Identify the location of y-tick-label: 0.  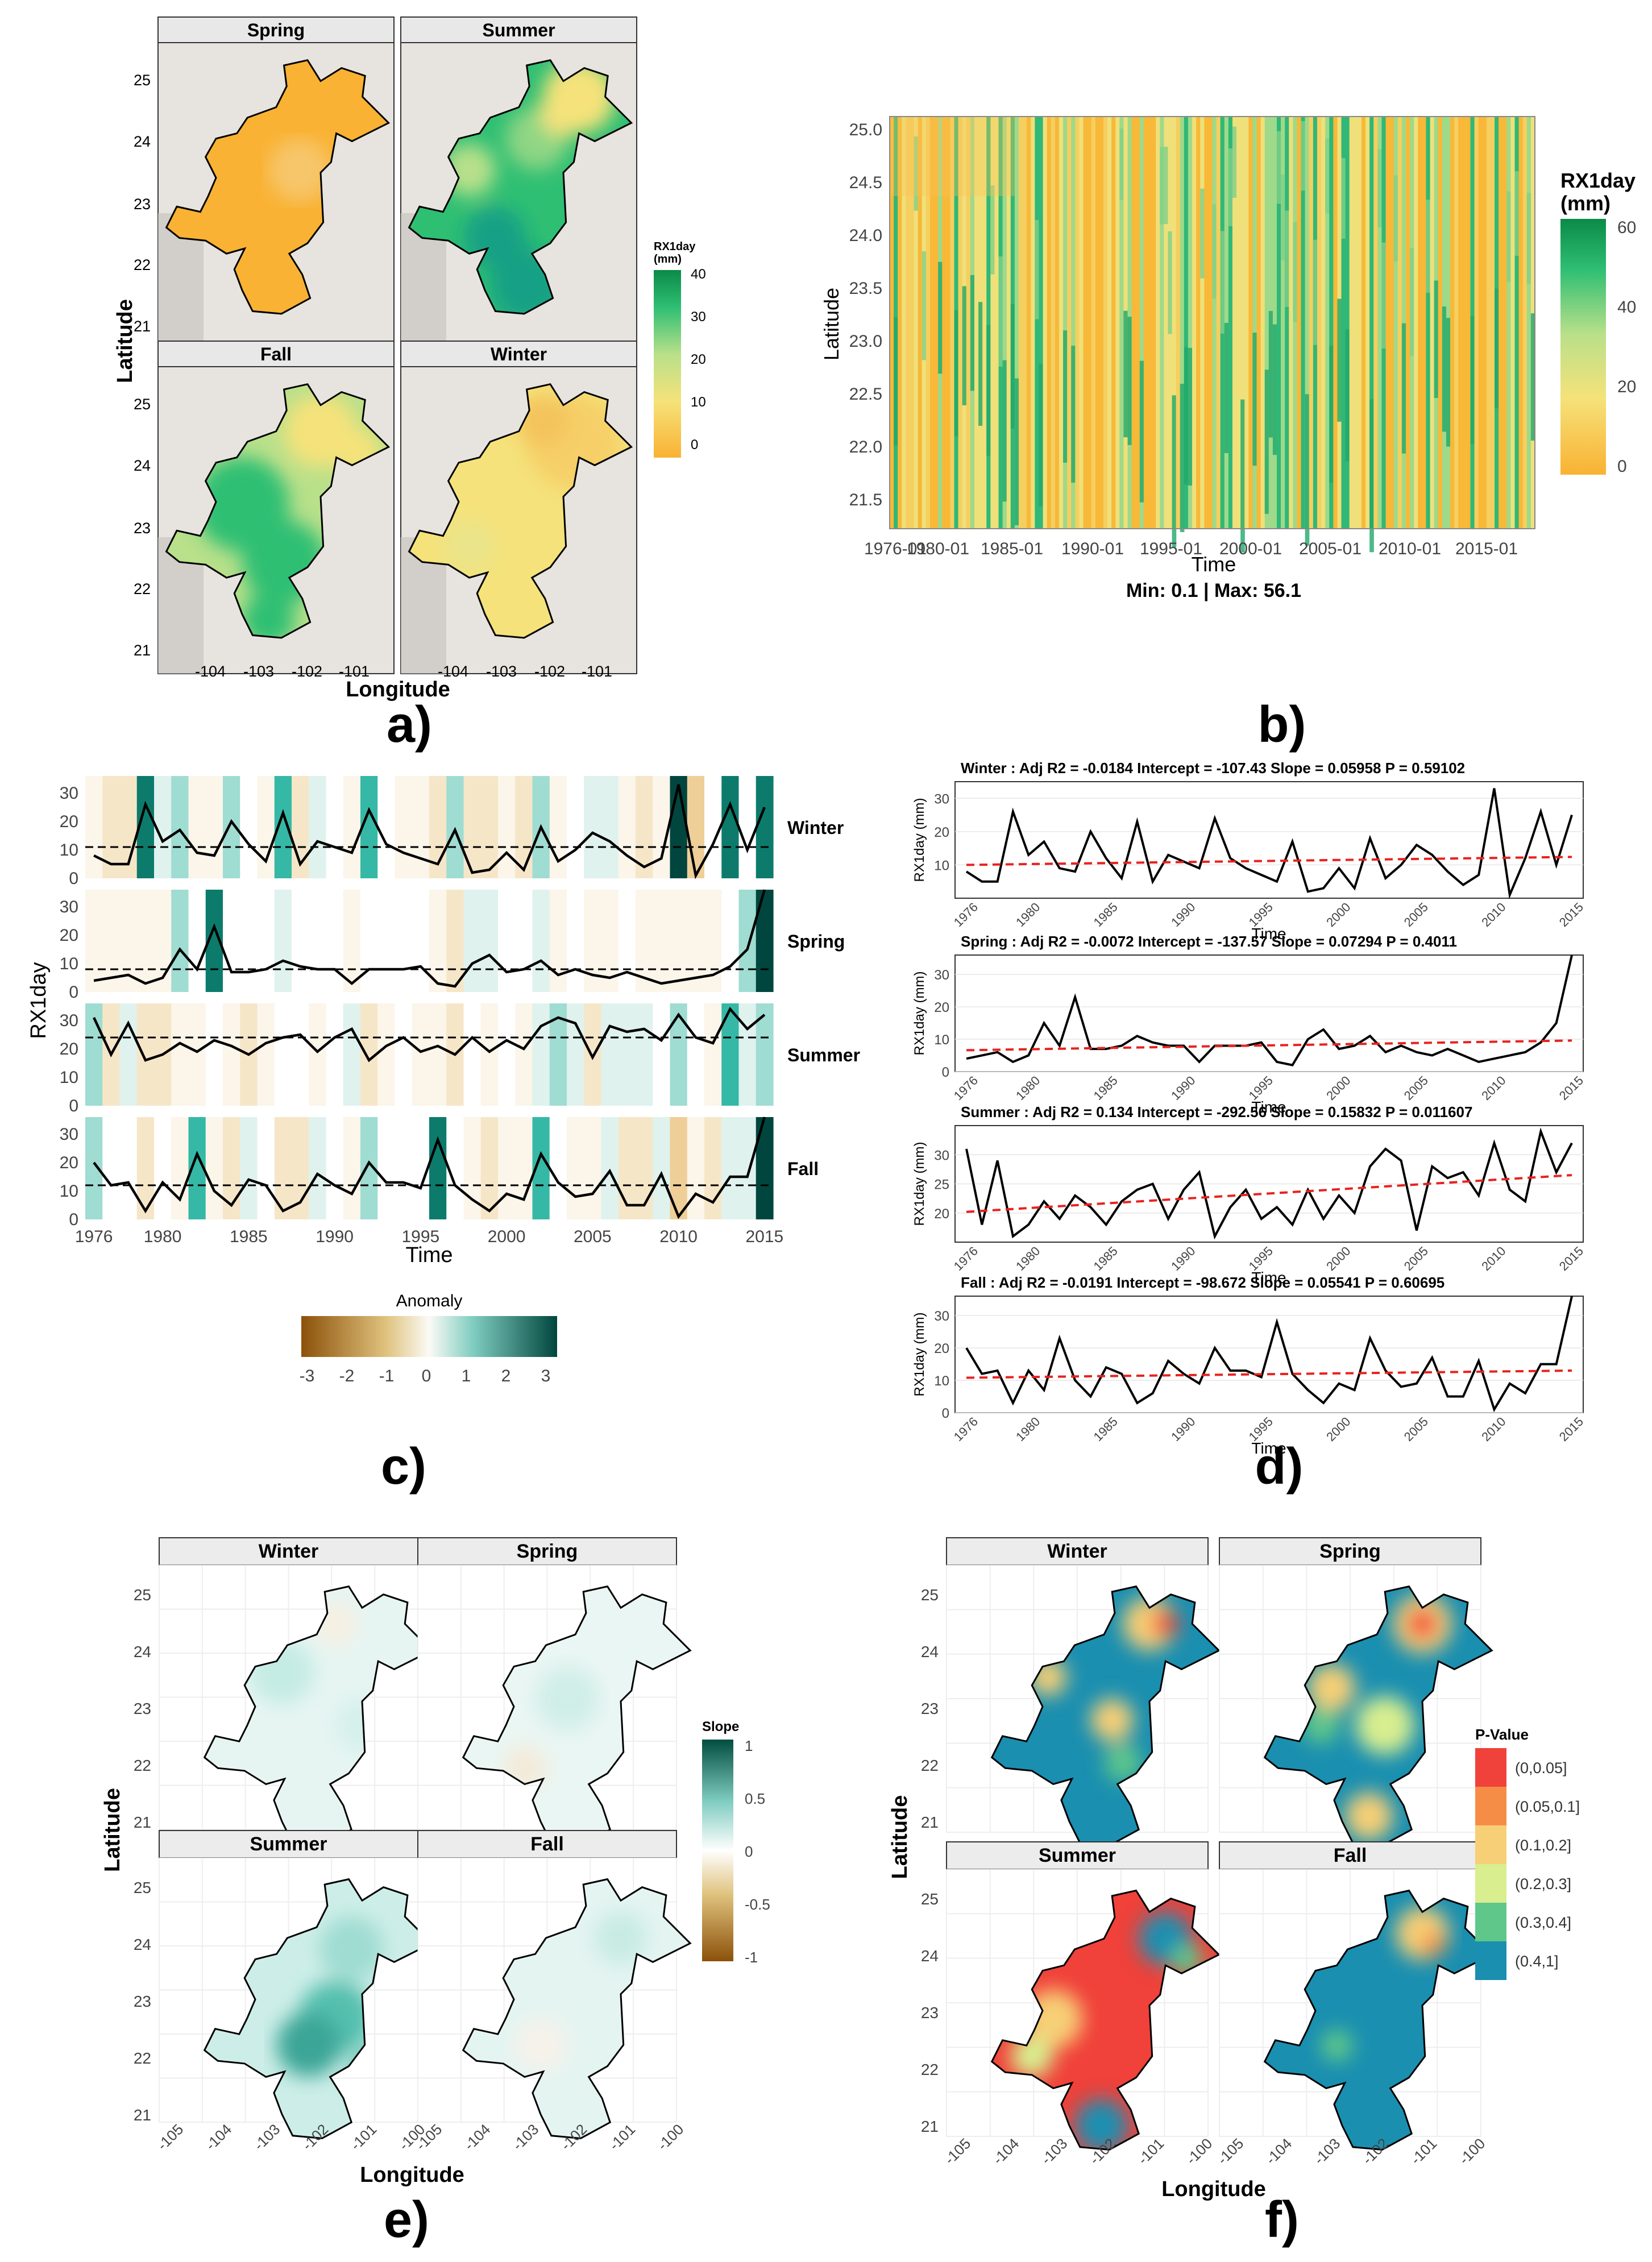
(946, 1414).